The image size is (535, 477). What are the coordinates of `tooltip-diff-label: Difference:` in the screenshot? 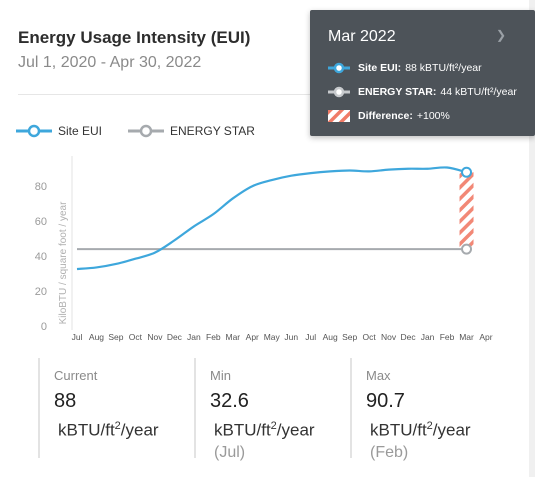 It's located at (385, 116).